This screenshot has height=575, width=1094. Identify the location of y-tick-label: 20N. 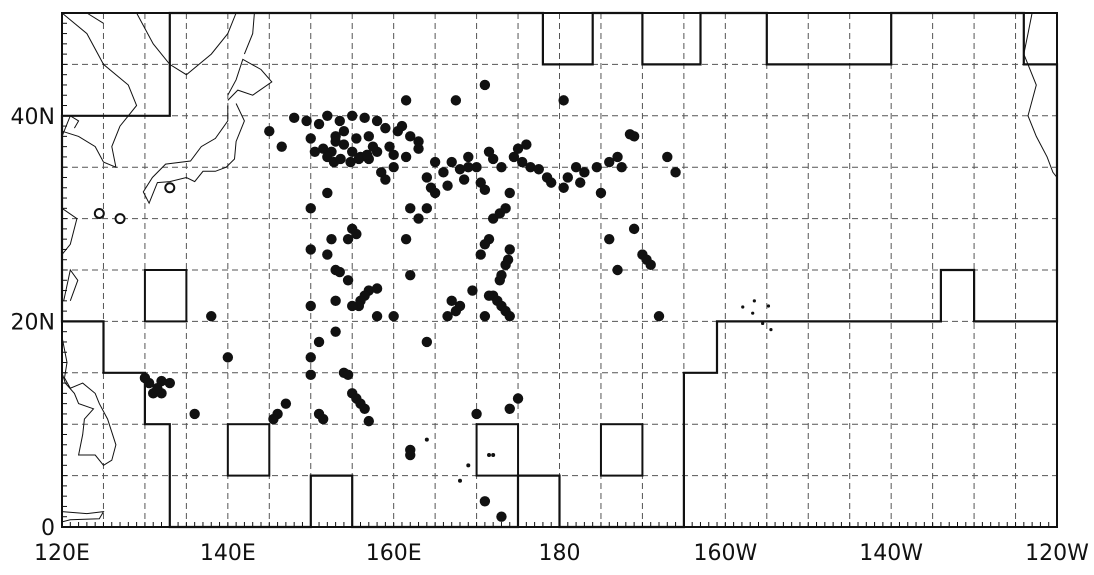
(33, 322).